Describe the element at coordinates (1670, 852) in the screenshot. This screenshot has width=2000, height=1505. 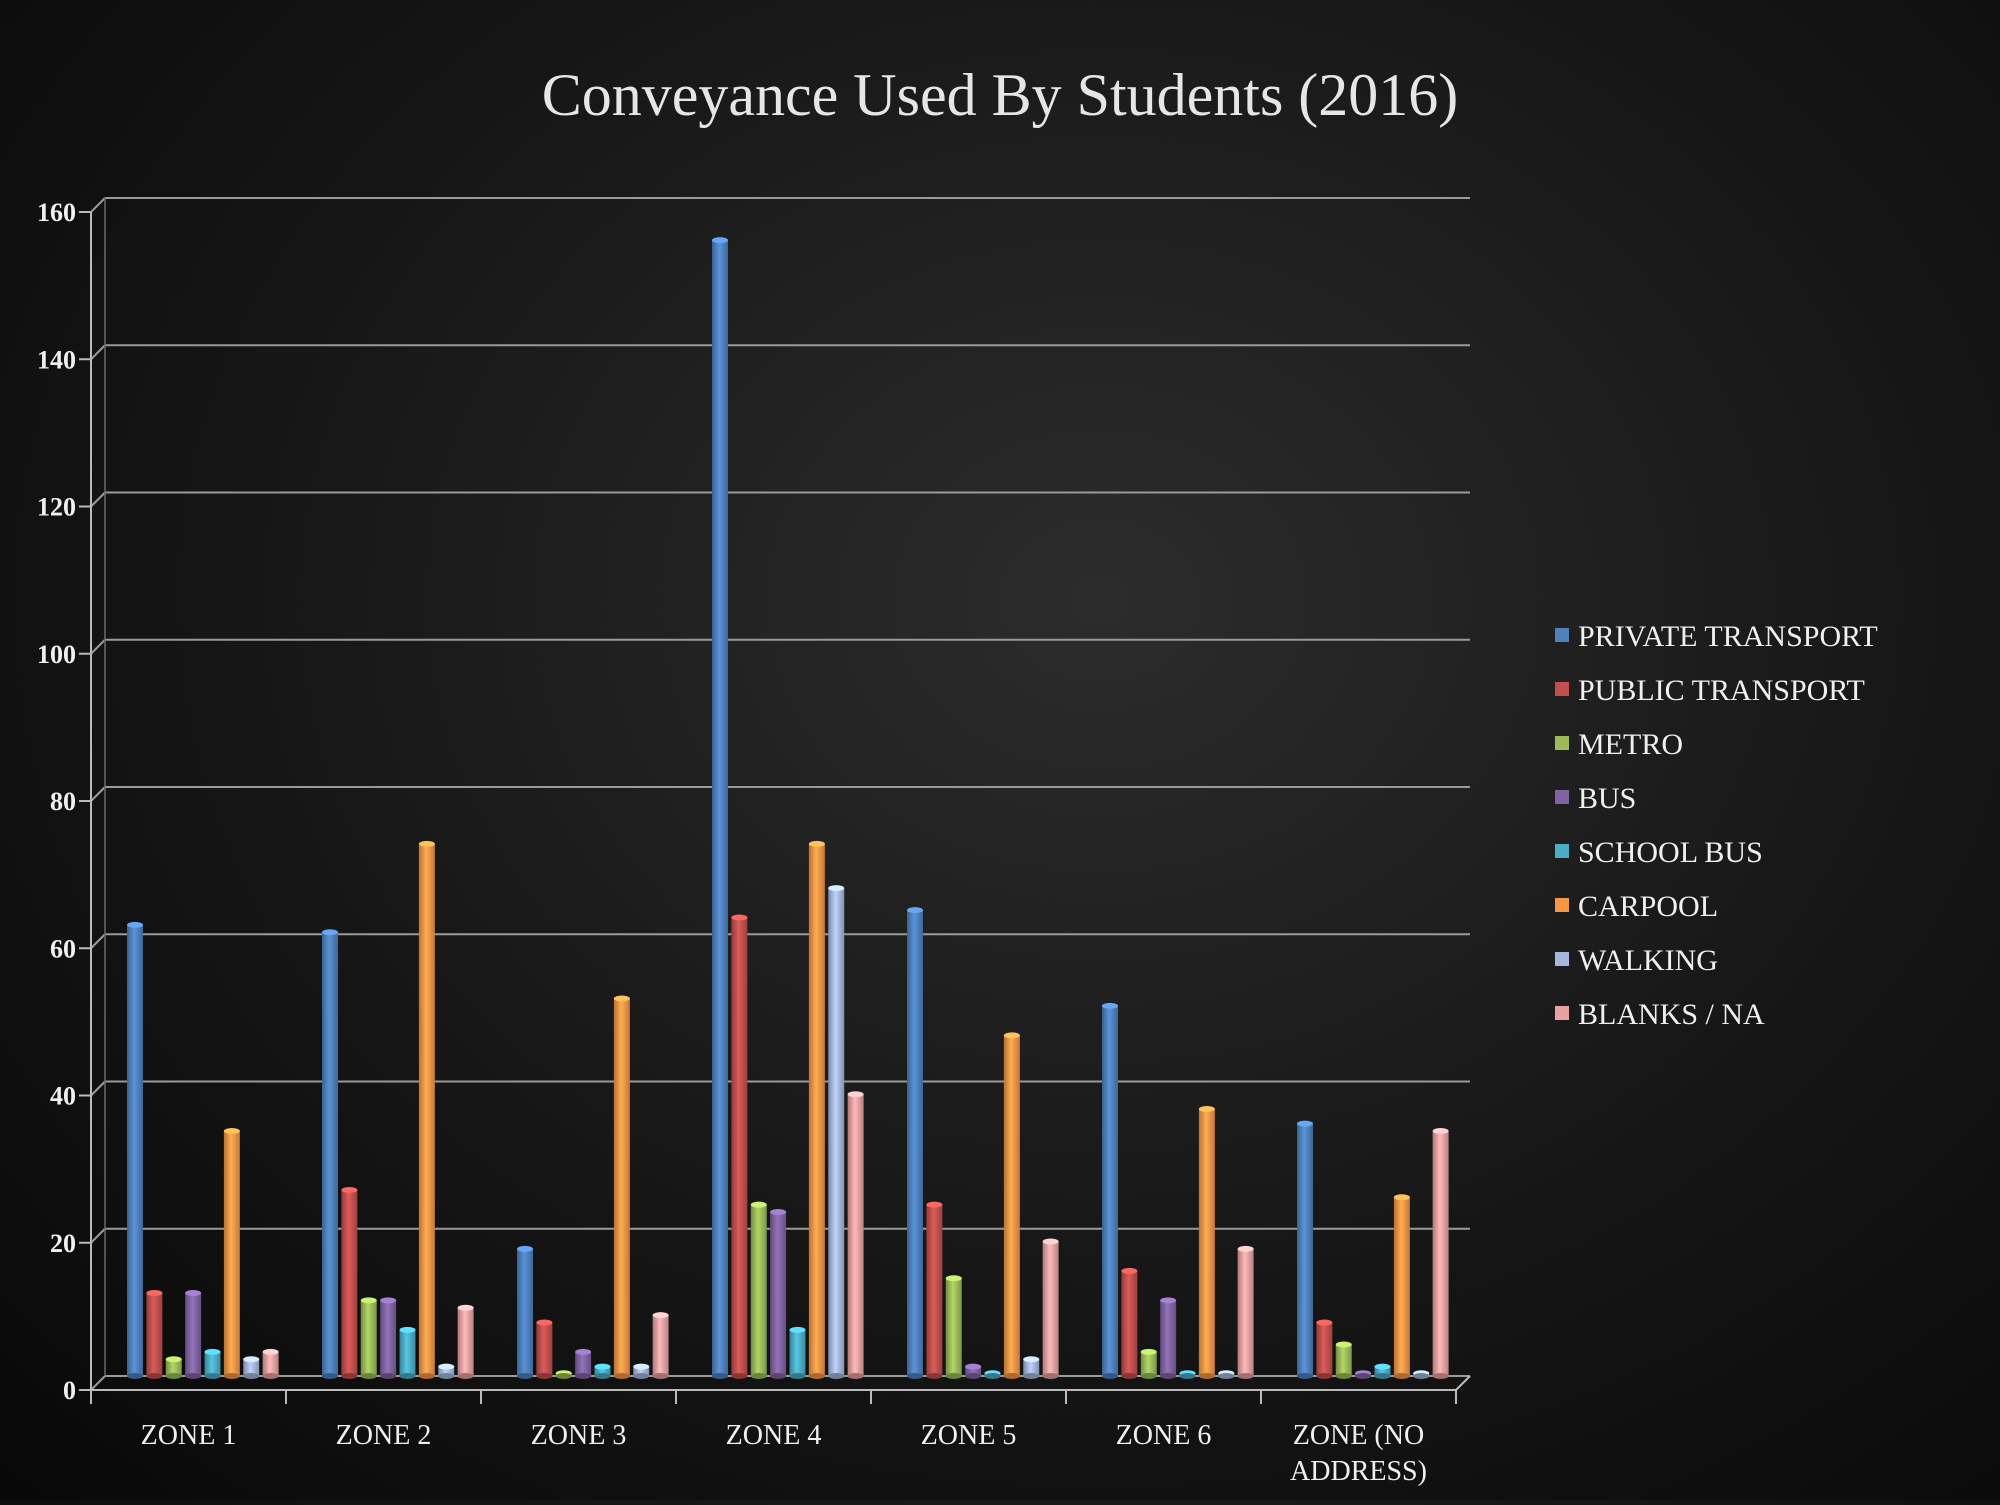
I see `legend-label: SCHOOL BUS` at that location.